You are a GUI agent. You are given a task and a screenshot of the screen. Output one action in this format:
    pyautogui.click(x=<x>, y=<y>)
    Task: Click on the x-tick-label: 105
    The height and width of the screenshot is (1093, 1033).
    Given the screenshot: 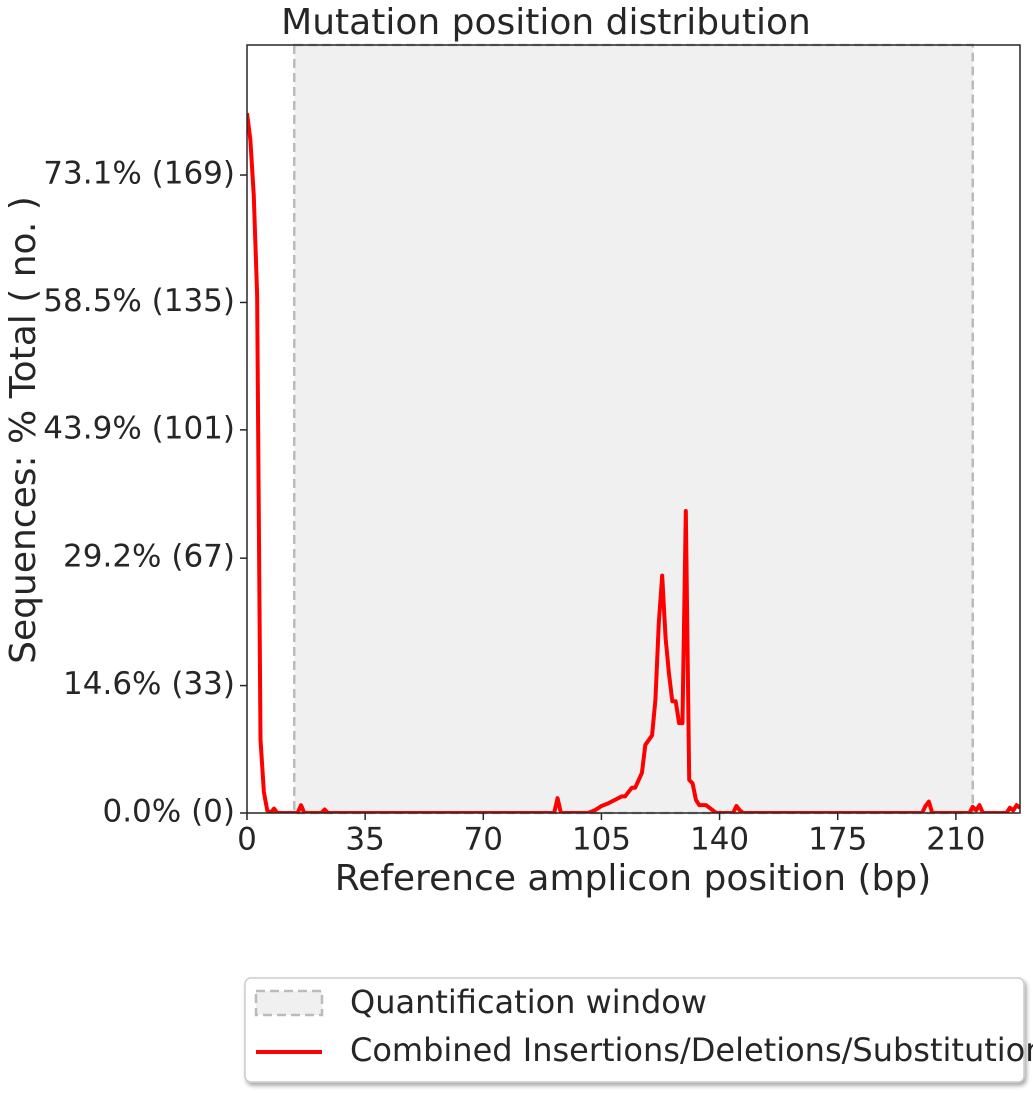 What is the action you would take?
    pyautogui.click(x=601, y=840)
    